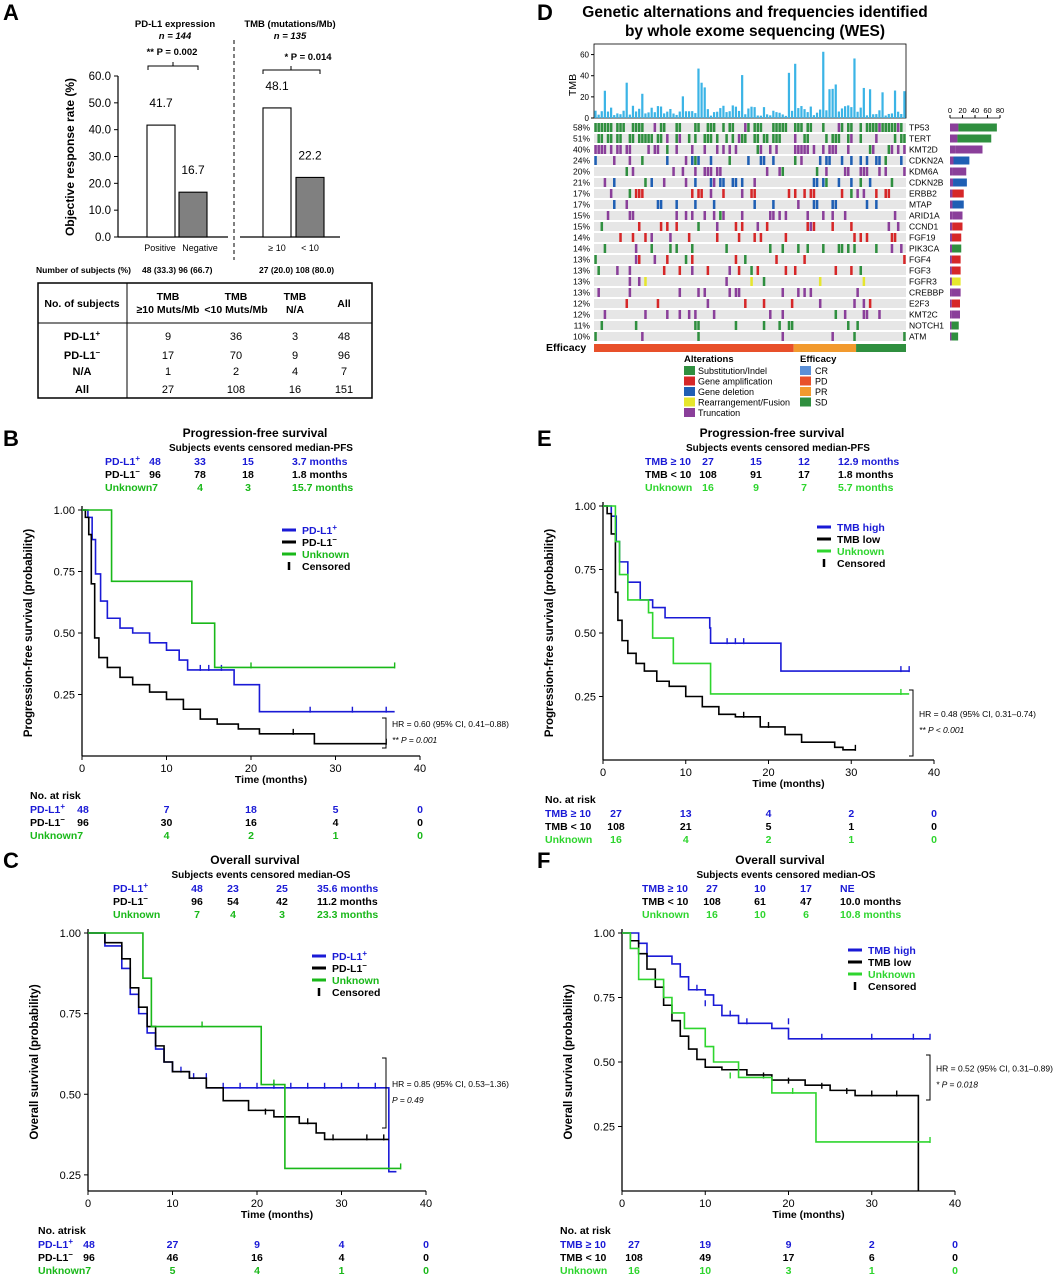  What do you see at coordinates (341, 1204) in the screenshot?
I see `km-x-tick-label: 30` at bounding box center [341, 1204].